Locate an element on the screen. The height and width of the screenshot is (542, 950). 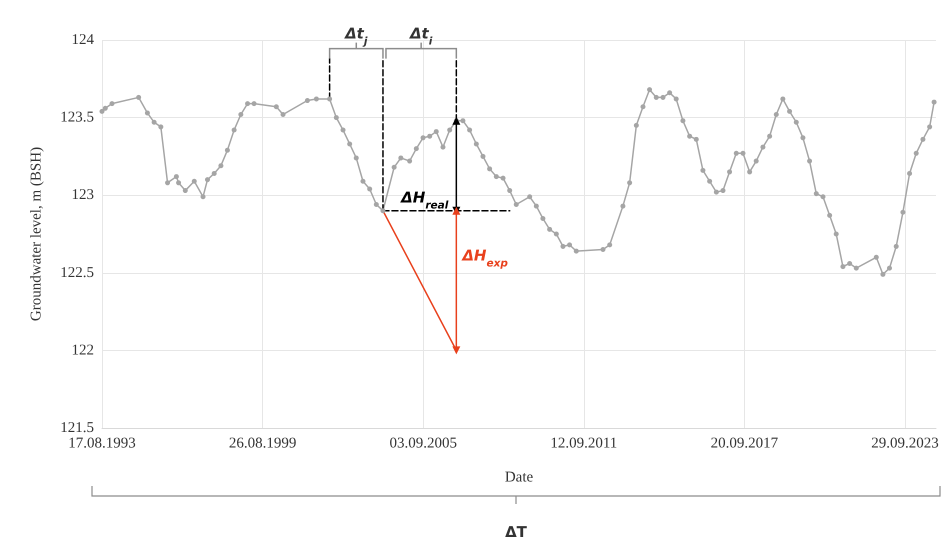
x-tick-label: 26.08.1999 is located at coordinates (262, 444).